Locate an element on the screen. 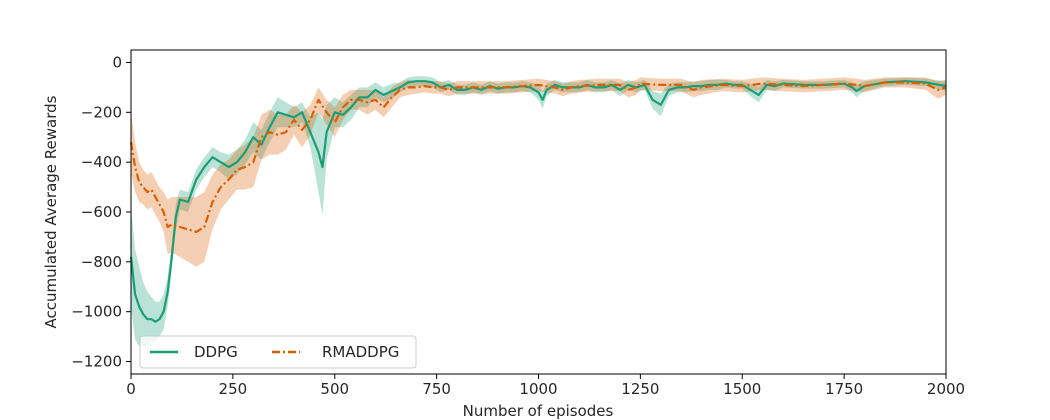 The height and width of the screenshot is (420, 1050). x-axis: 0 250 500 750 1000 1250 1500 1750 2000 is located at coordinates (545, 386).